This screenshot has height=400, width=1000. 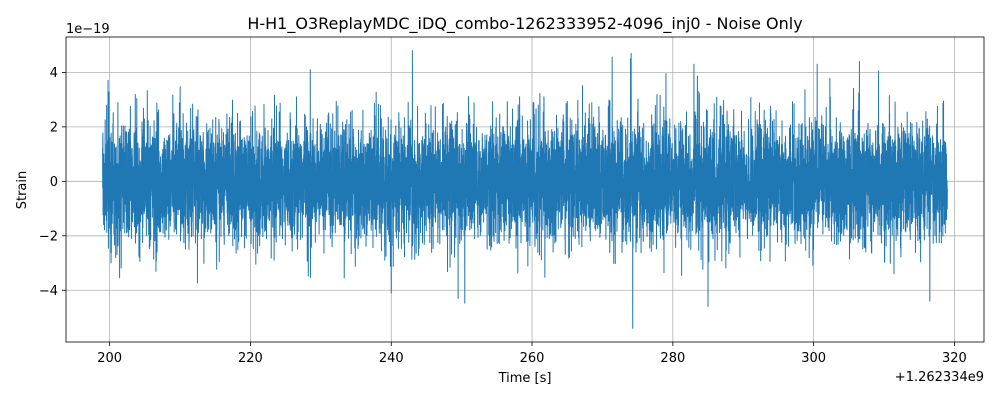 I want to click on y-tick-label: 0, so click(x=54, y=182).